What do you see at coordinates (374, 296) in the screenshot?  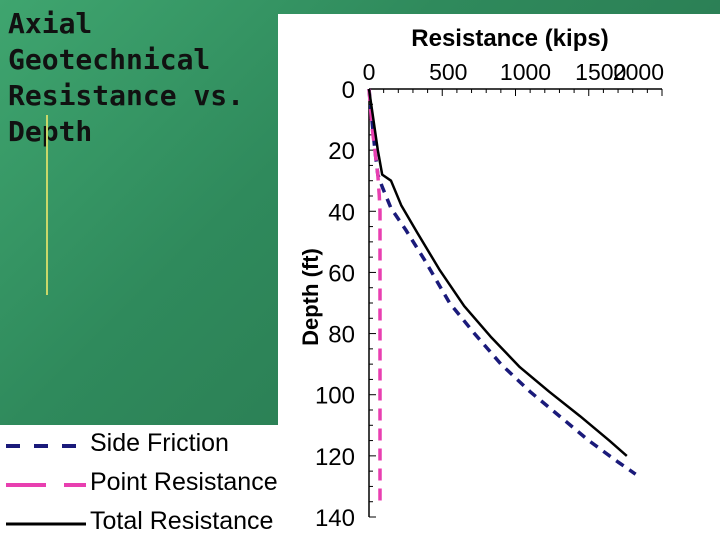 I see `series-line-point-resistance` at bounding box center [374, 296].